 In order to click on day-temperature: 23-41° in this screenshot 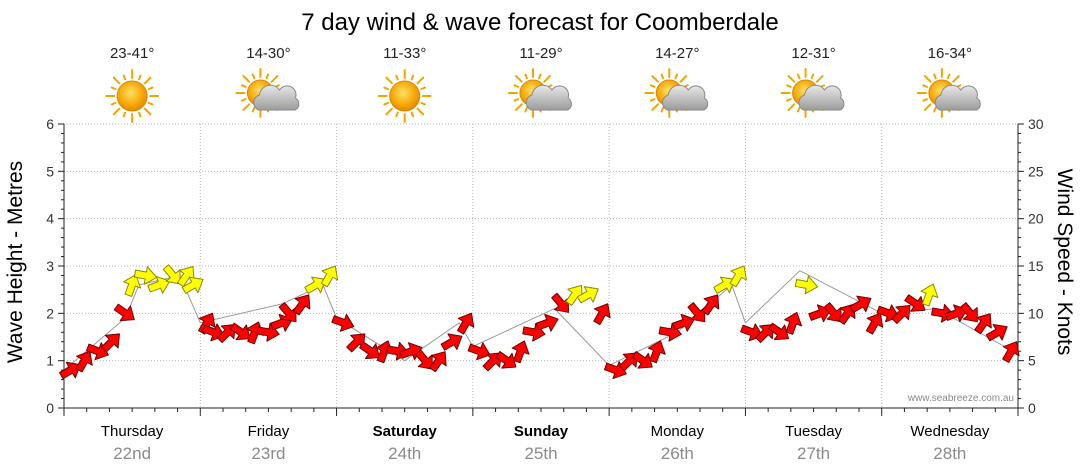, I will do `click(132, 53)`.